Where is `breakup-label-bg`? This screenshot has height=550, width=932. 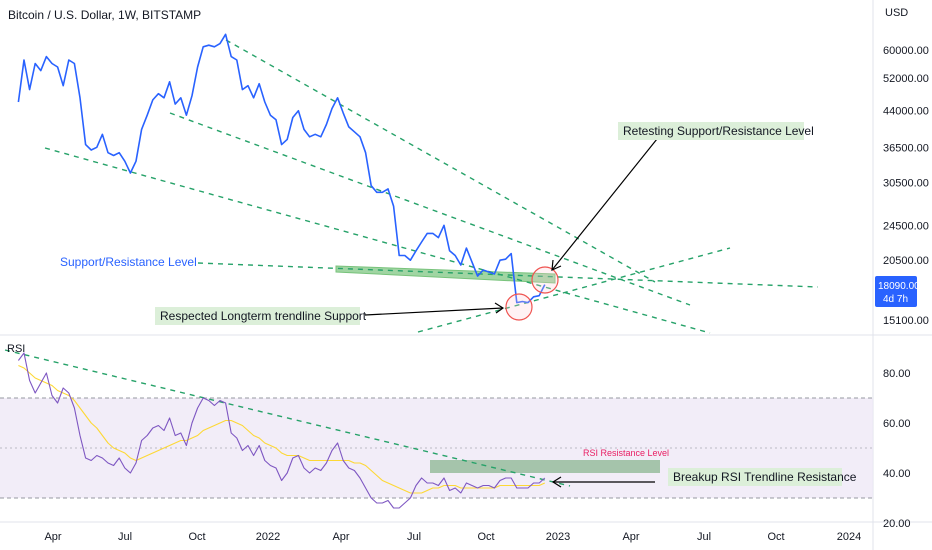 breakup-label-bg is located at coordinates (755, 477).